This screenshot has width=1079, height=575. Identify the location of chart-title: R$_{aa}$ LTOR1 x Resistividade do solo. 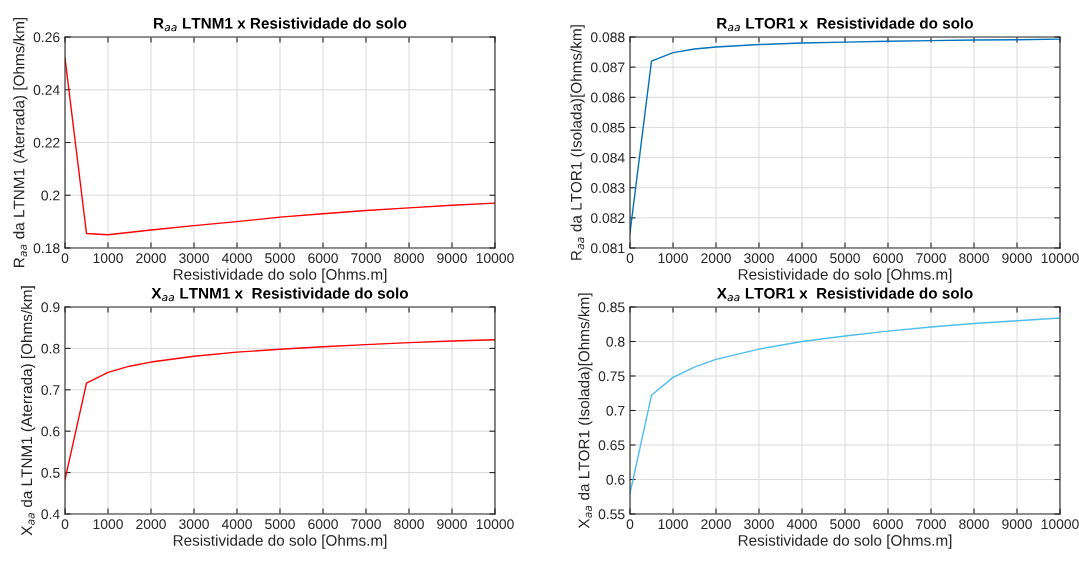
(845, 24).